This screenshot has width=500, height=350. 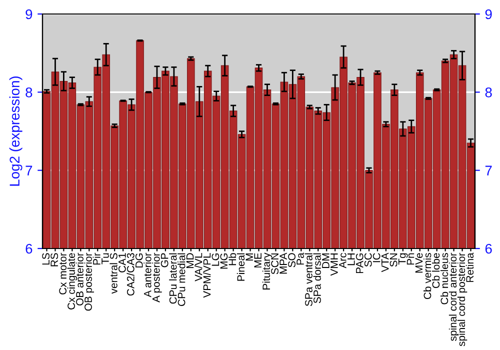 I want to click on x-tick-label: Tu, so click(x=105, y=258).